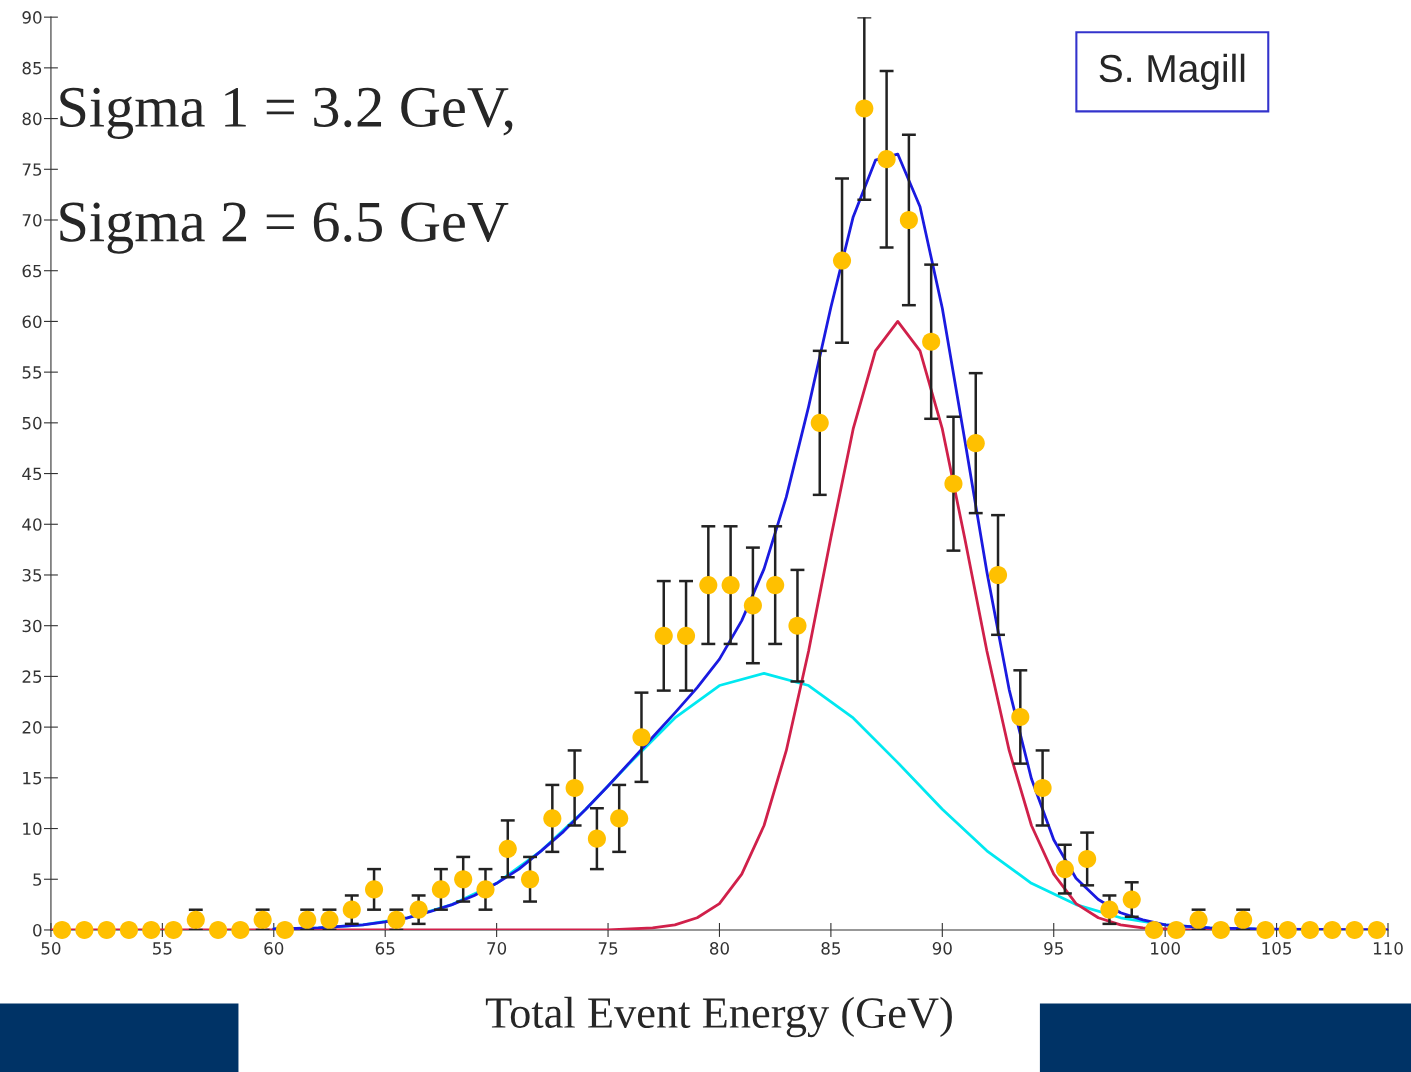 The image size is (1411, 1072). Describe the element at coordinates (1388, 948) in the screenshot. I see `x-tick-label: 110` at that location.